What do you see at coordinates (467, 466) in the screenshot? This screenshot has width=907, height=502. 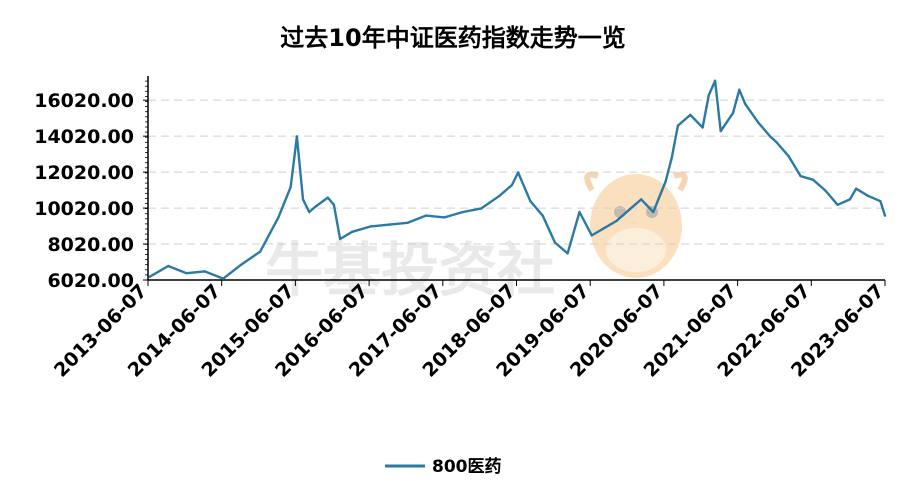 I see `legend-label: 800医药` at bounding box center [467, 466].